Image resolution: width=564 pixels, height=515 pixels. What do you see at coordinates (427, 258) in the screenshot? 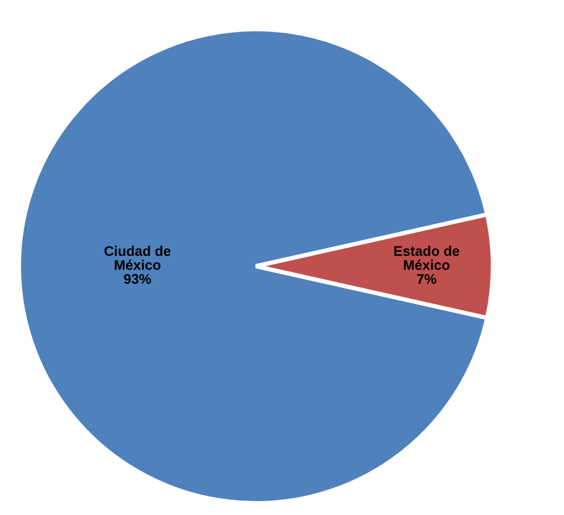
I see `slice-label: Estado de México` at bounding box center [427, 258].